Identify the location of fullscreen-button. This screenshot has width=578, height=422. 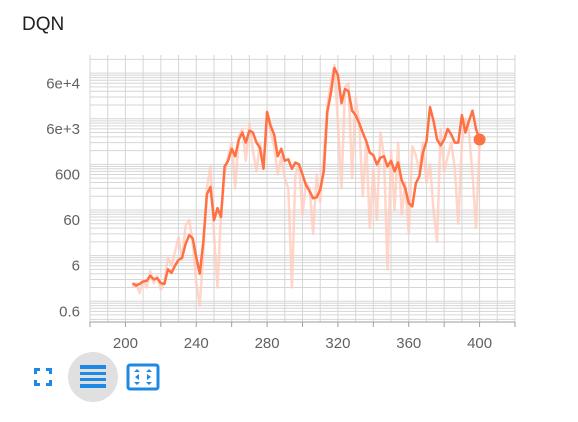
(43, 377).